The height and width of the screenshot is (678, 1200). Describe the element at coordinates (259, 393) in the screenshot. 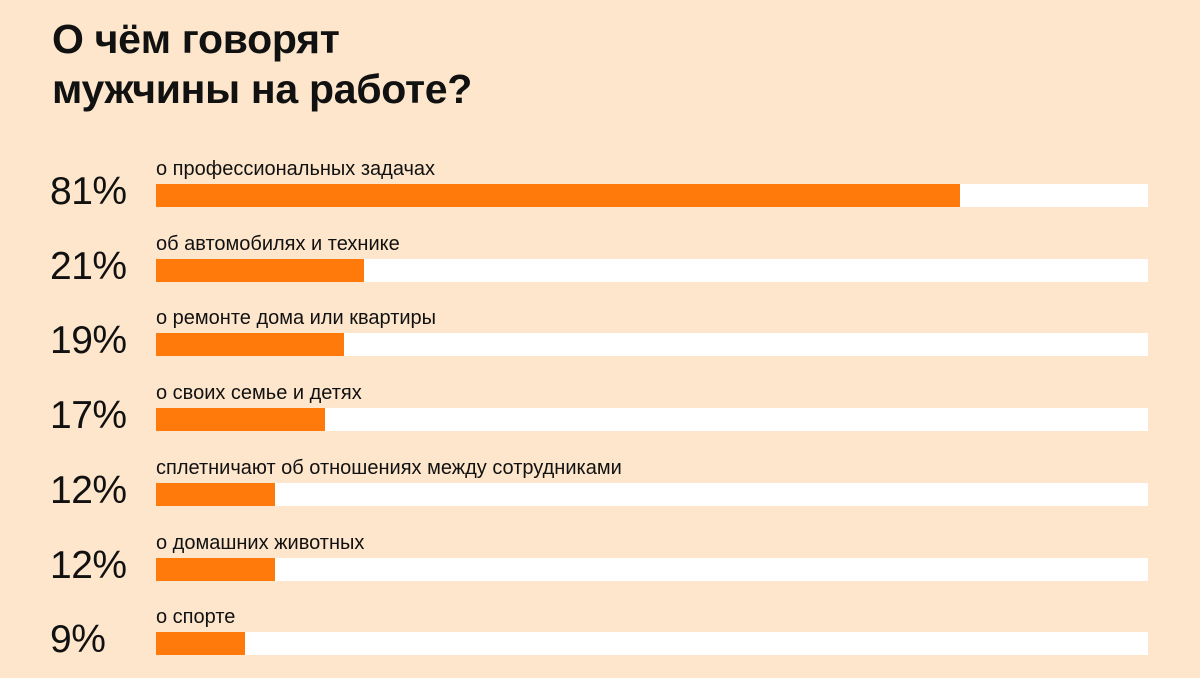

I see `bar-category-label: о своих семье и детях` at that location.